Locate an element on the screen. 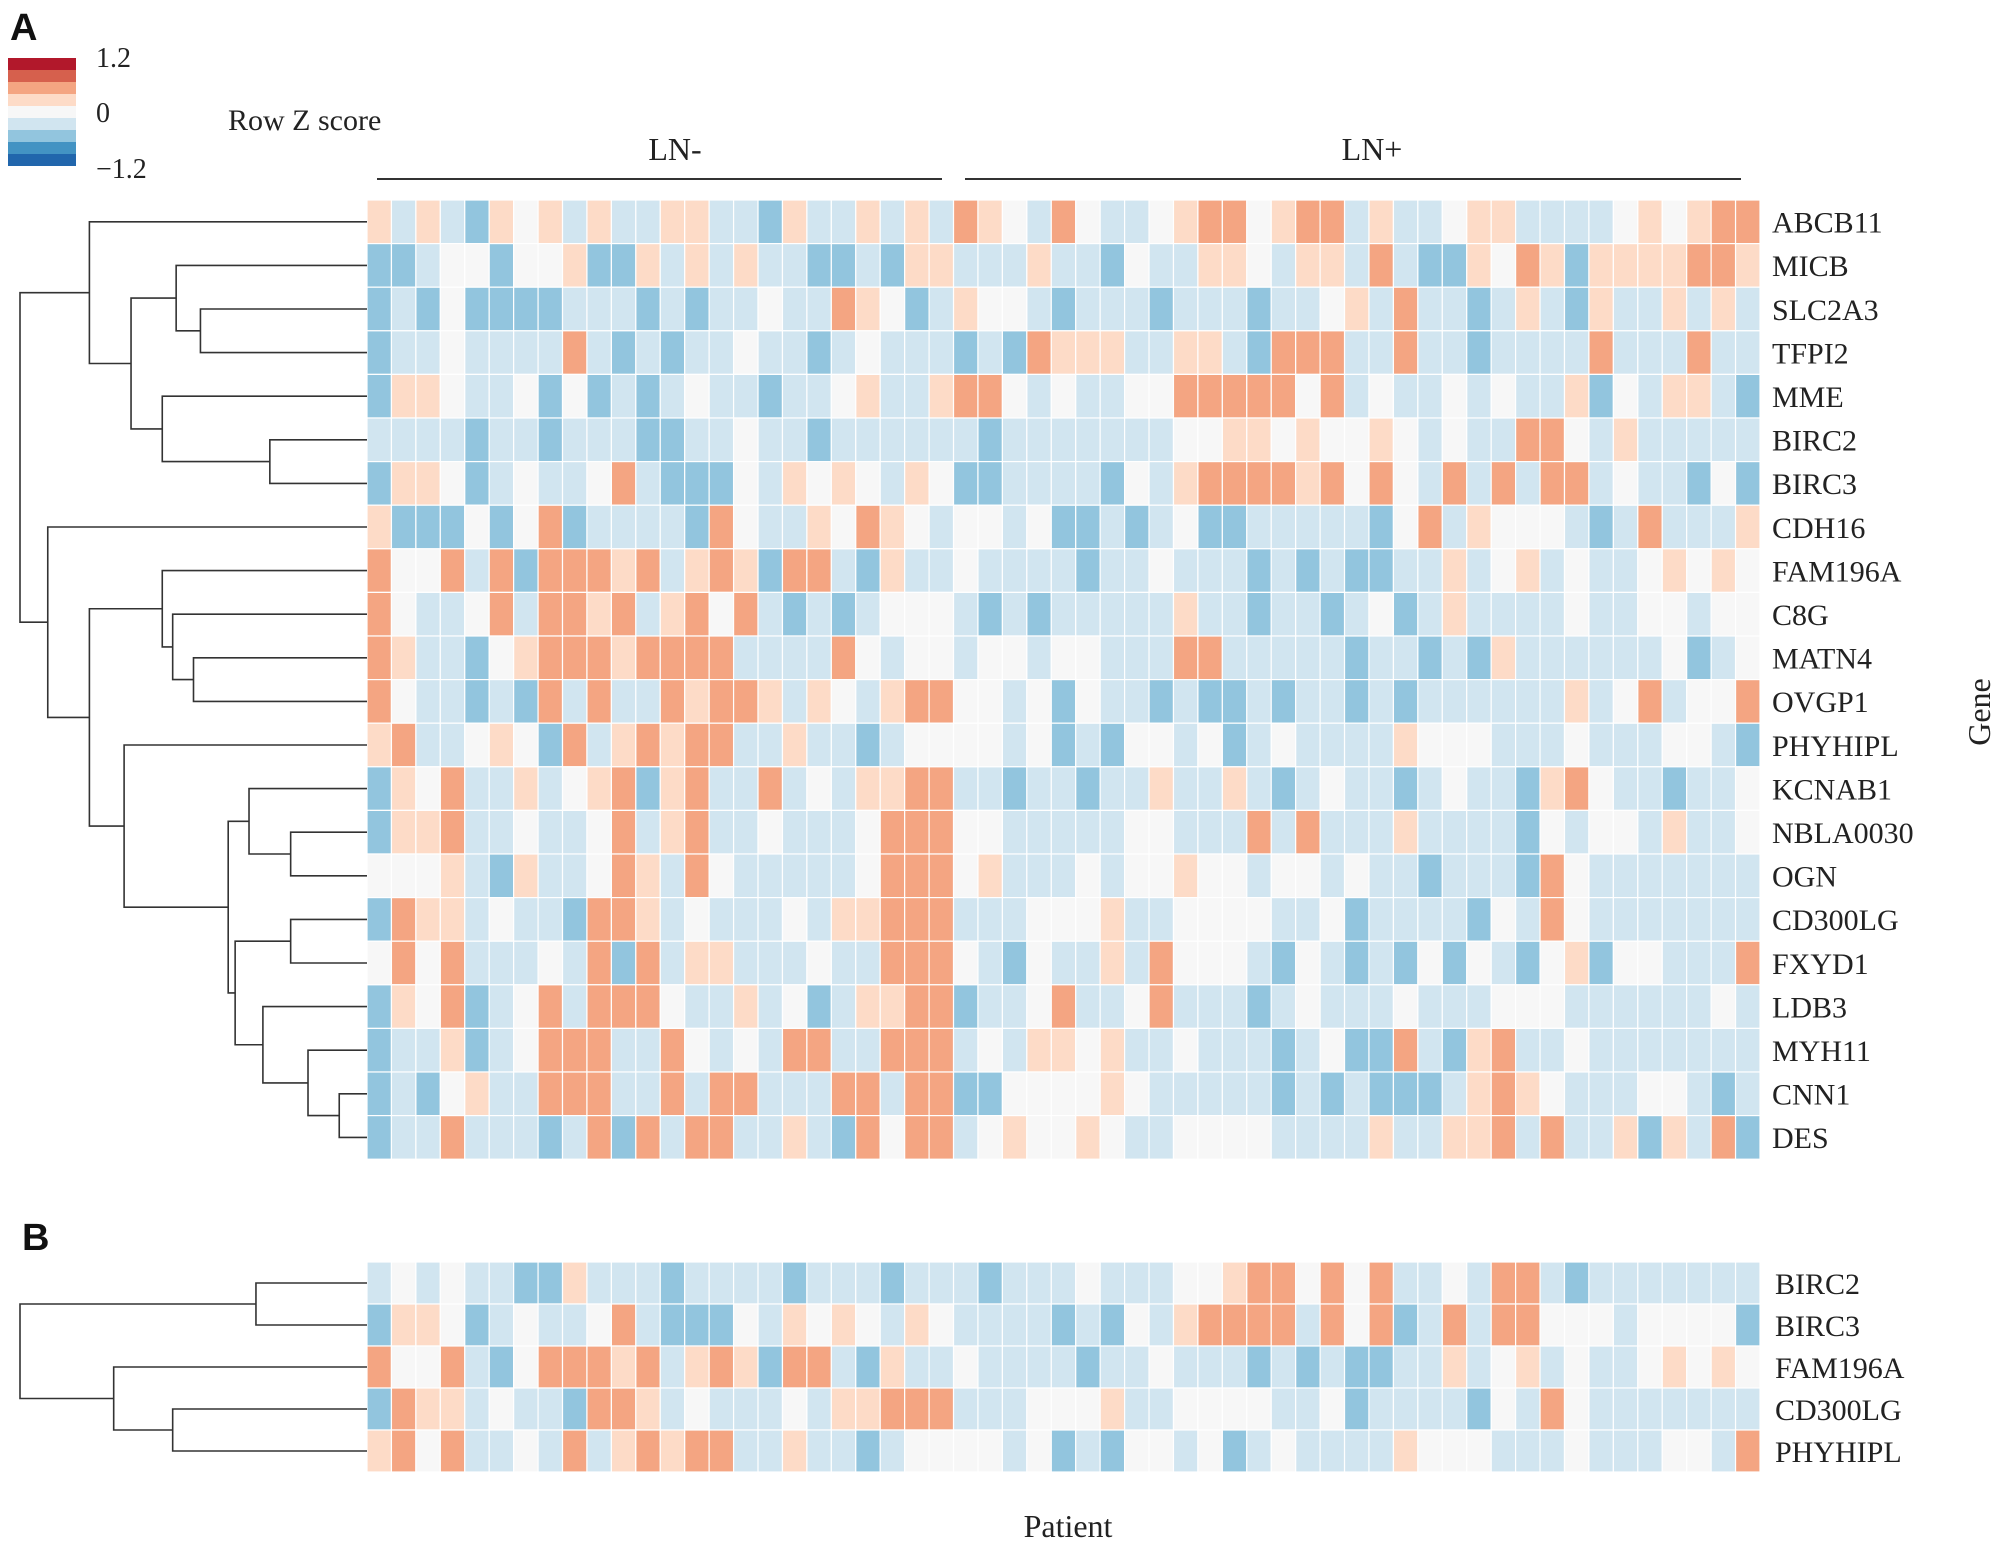 The image size is (2000, 1548). legend-min-label: −1.2 is located at coordinates (121, 169).